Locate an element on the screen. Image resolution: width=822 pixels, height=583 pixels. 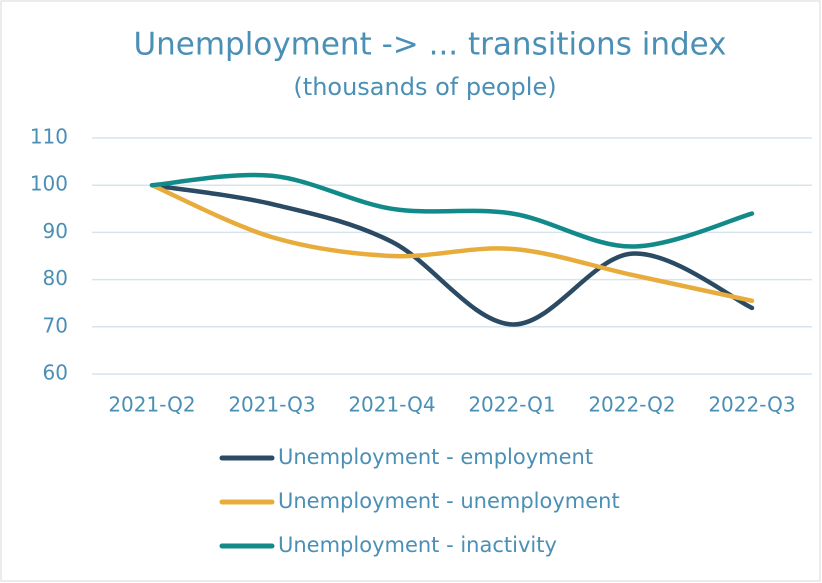
x-tick-label: 2022-Q1 is located at coordinates (511, 405).